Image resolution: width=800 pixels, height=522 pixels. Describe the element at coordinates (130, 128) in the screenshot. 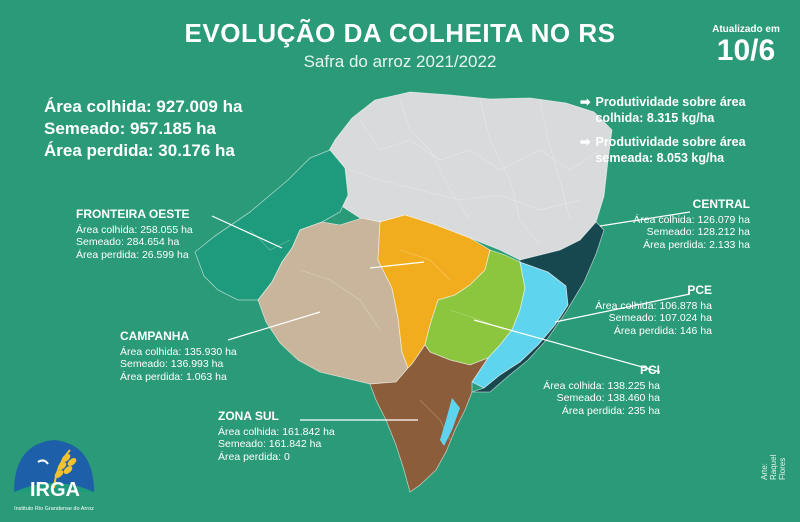

I see `total-sown: Semeado: 957.185 ha` at that location.